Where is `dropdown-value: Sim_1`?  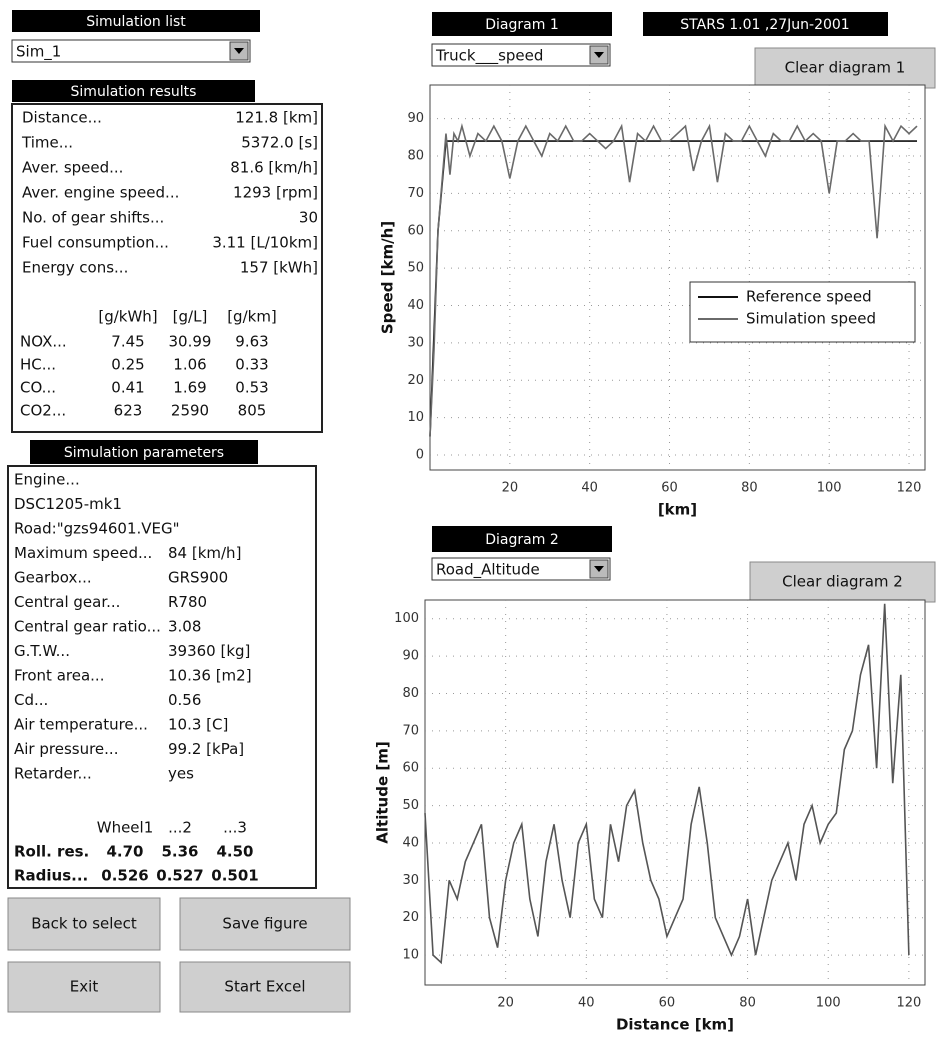 dropdown-value: Sim_1 is located at coordinates (38, 52).